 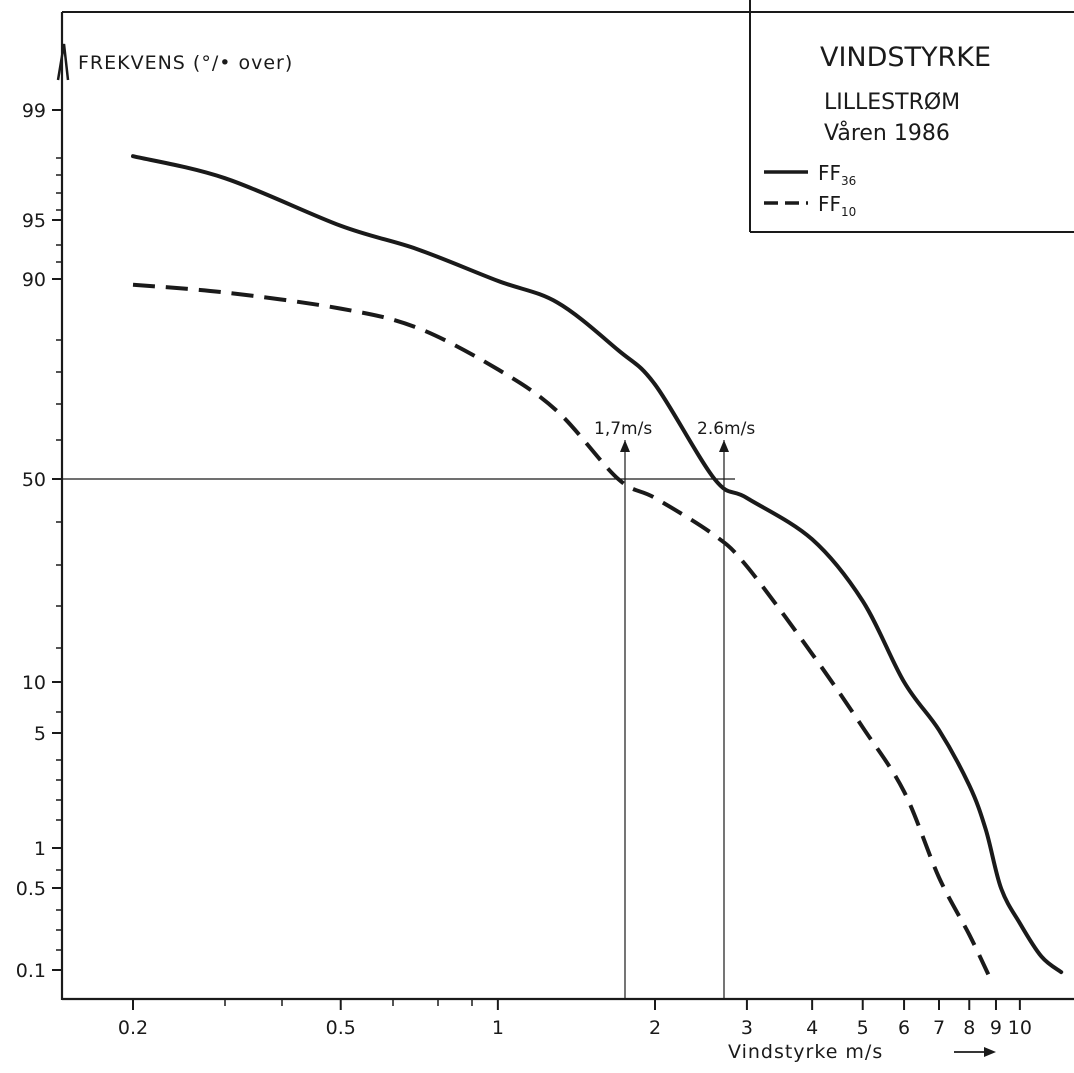 I want to click on x-tick-label: 4, so click(x=812, y=1028).